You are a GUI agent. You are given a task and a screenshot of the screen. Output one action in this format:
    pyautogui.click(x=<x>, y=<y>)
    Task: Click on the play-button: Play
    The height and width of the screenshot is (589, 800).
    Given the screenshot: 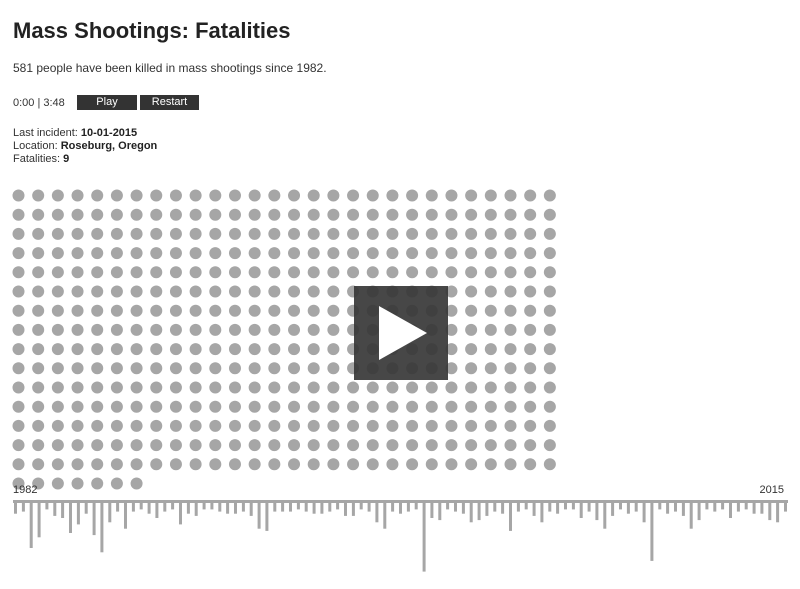 What is the action you would take?
    pyautogui.click(x=107, y=102)
    